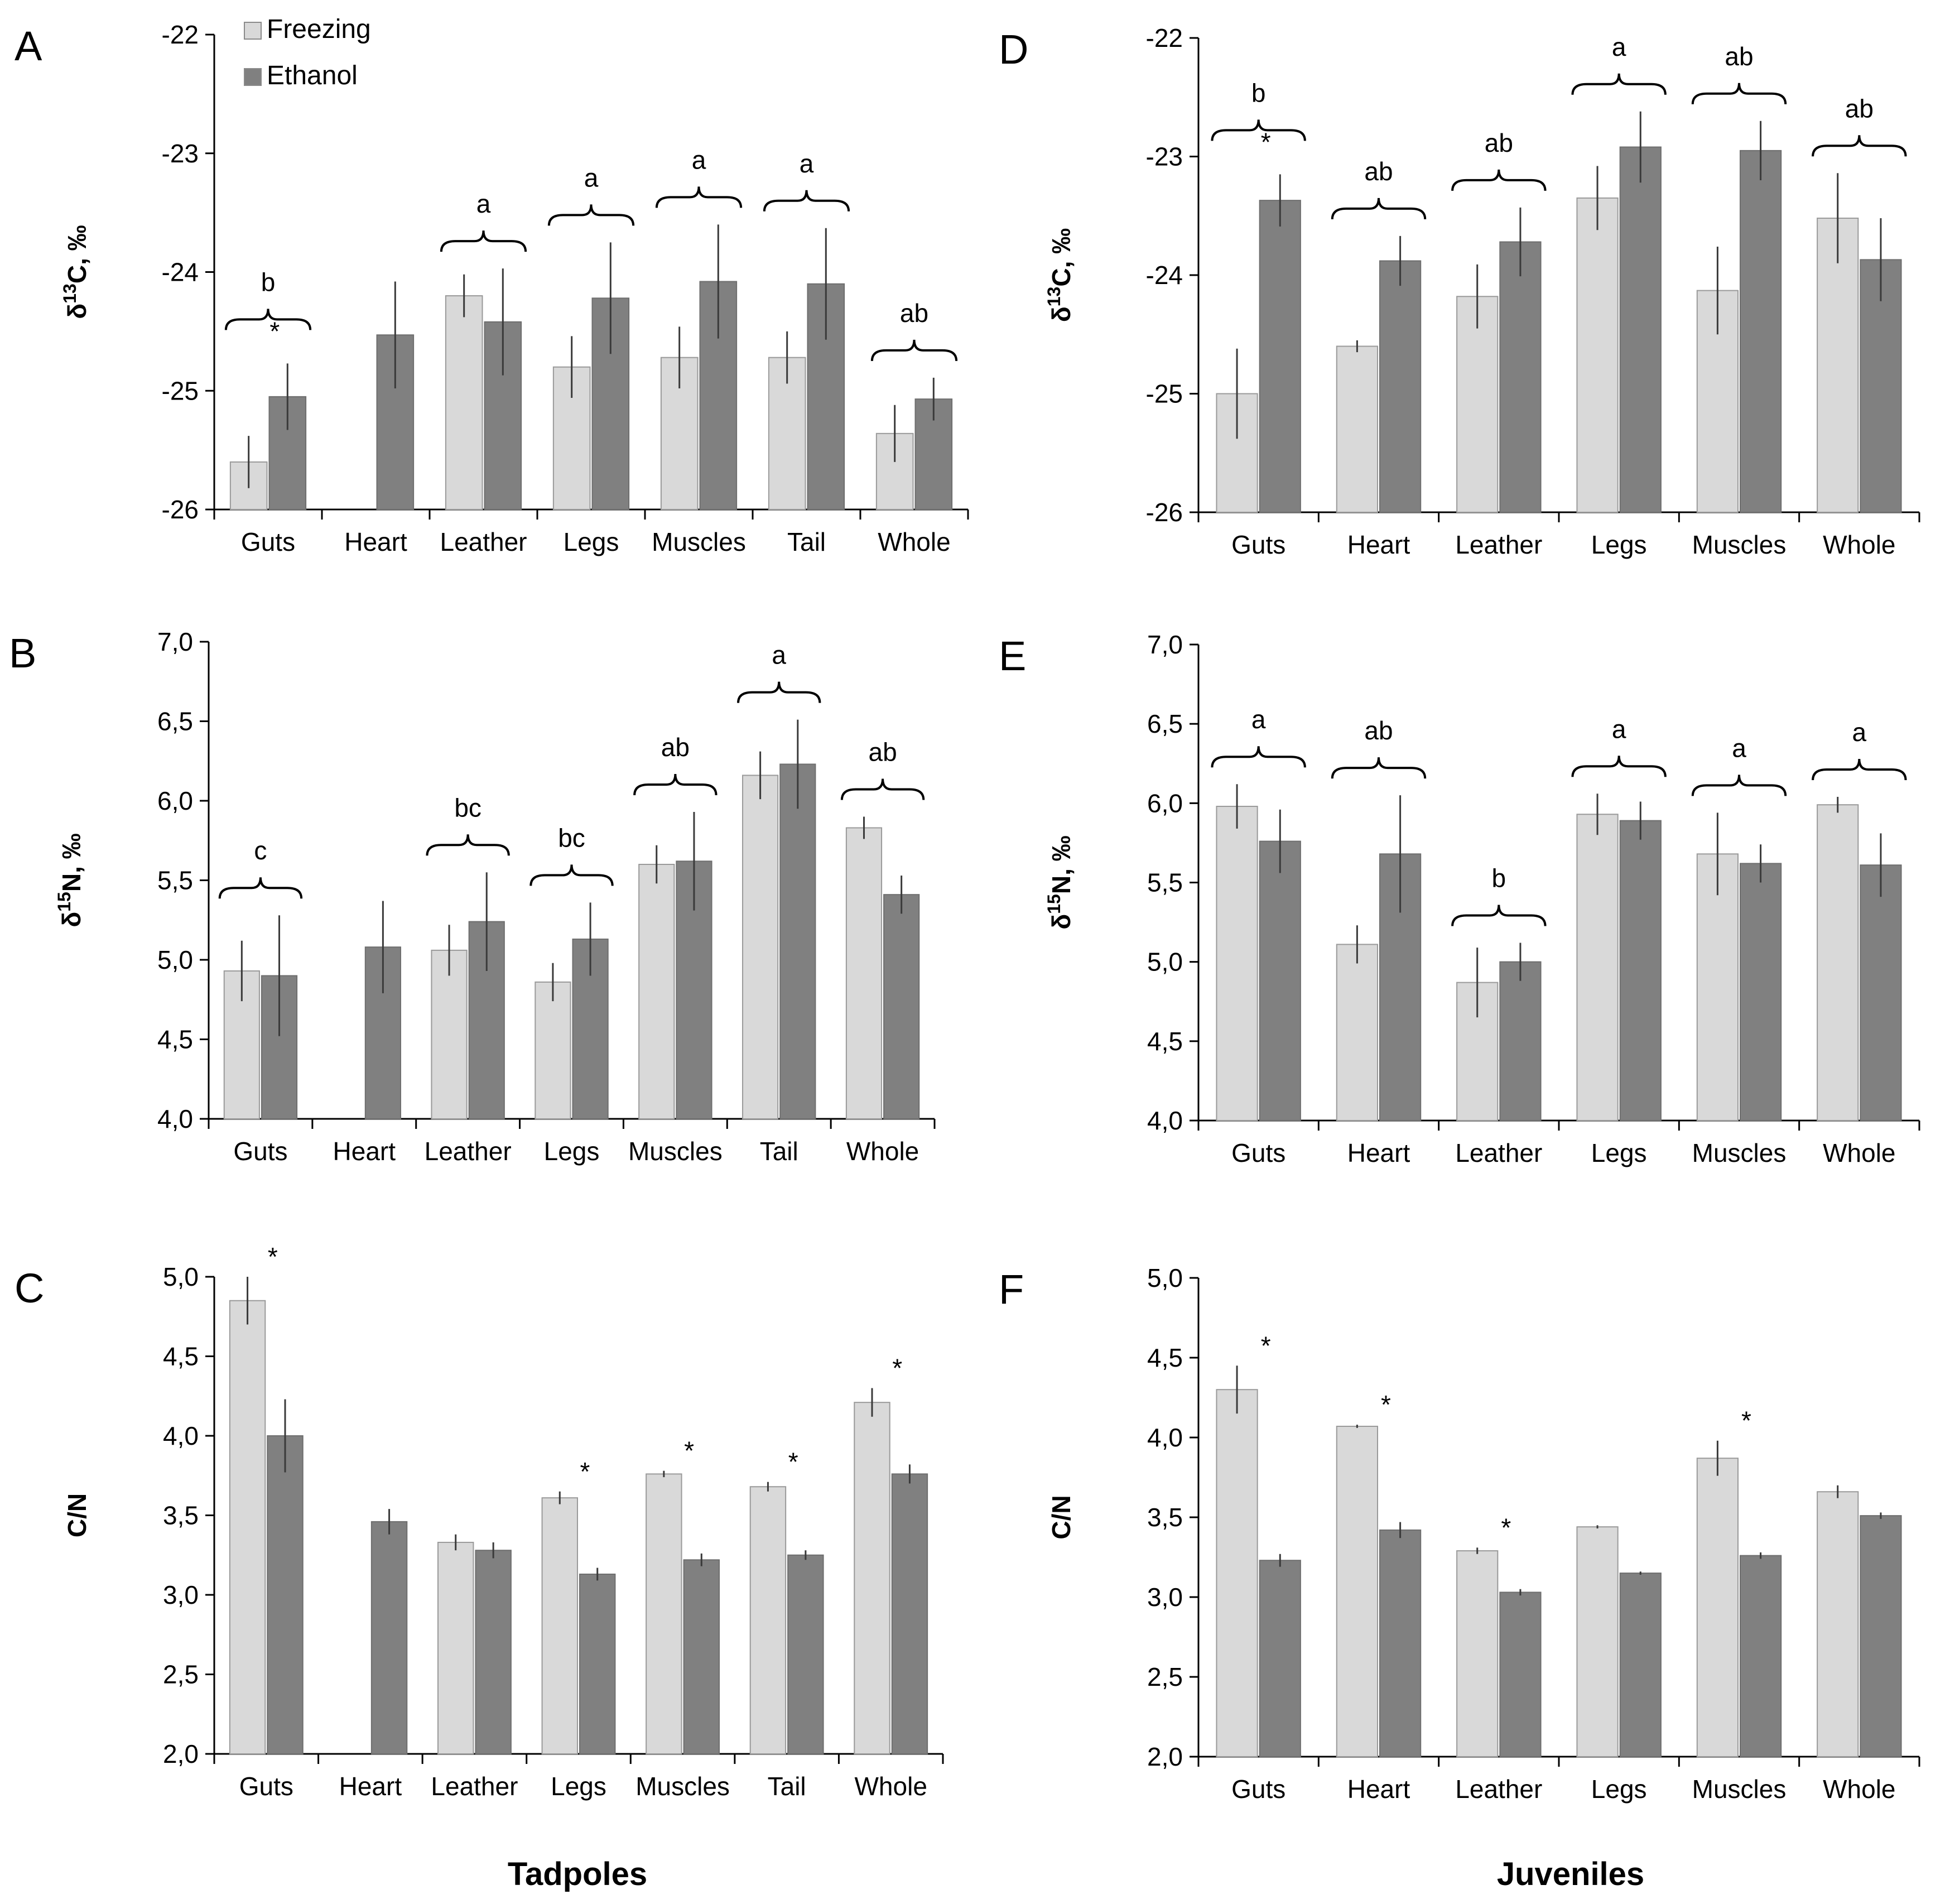 The image size is (1950, 1904). Describe the element at coordinates (806, 541) in the screenshot. I see `x-tick-label: Tail` at that location.